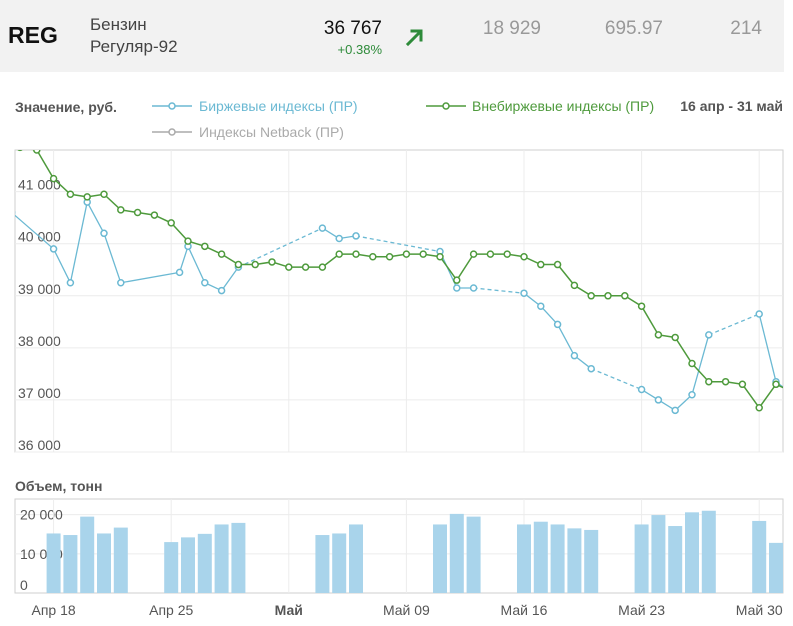 The height and width of the screenshot is (626, 793). What do you see at coordinates (731, 106) in the screenshot?
I see `period-range: 16 апр - 31 май` at bounding box center [731, 106].